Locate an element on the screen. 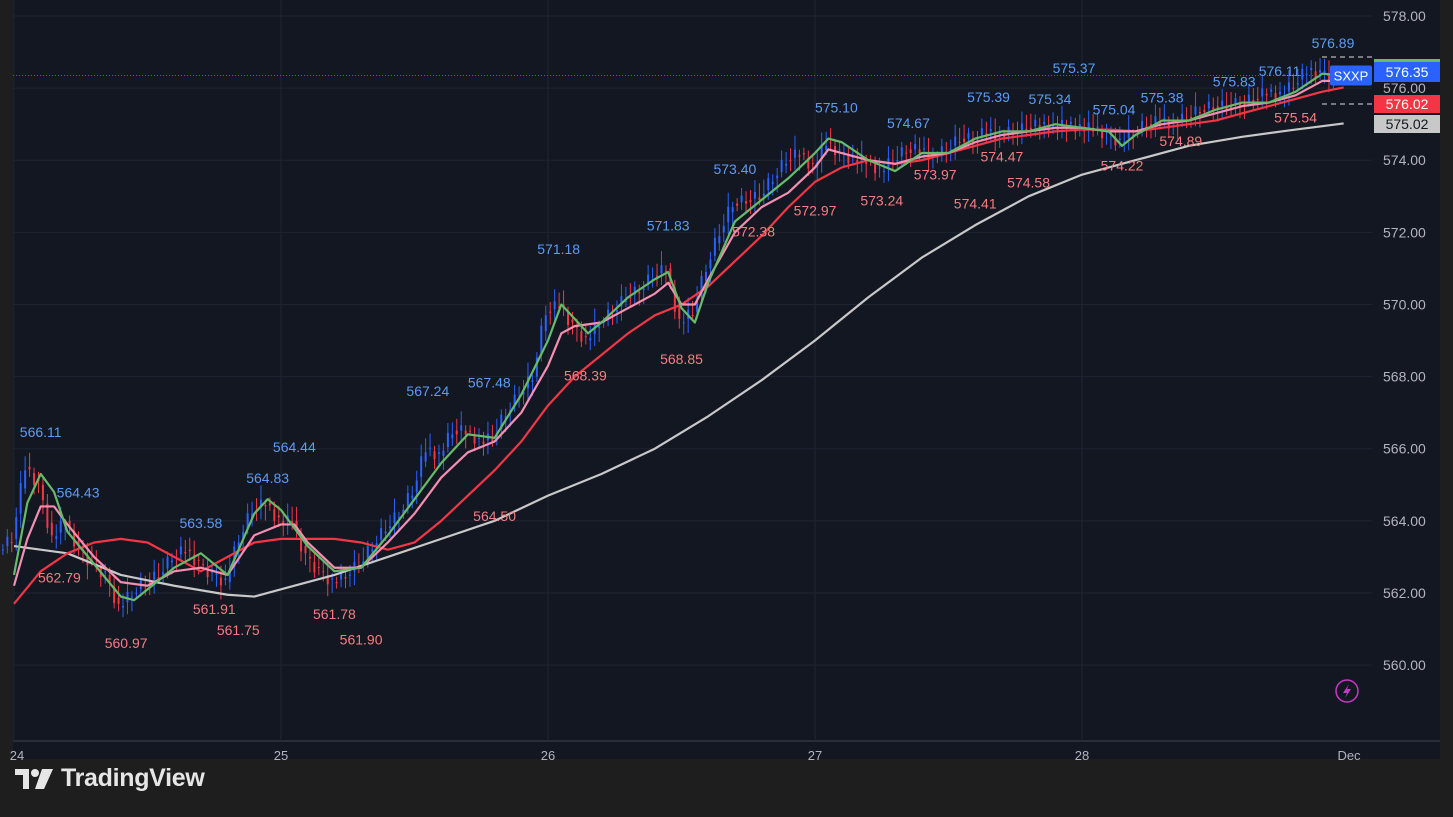 This screenshot has width=1453, height=817. ma-fast-badge-edge is located at coordinates (1407, 60).